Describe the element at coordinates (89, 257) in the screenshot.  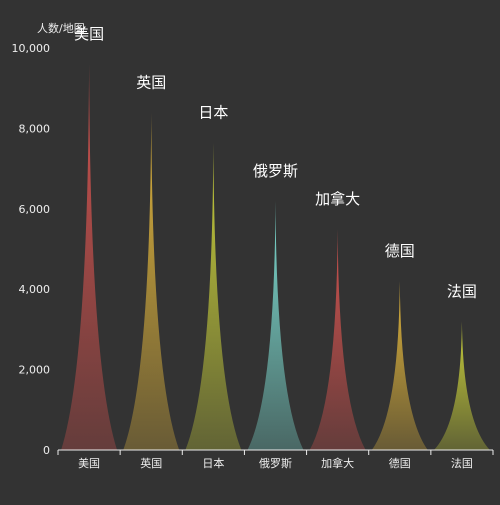
I see `bar-美国` at that location.